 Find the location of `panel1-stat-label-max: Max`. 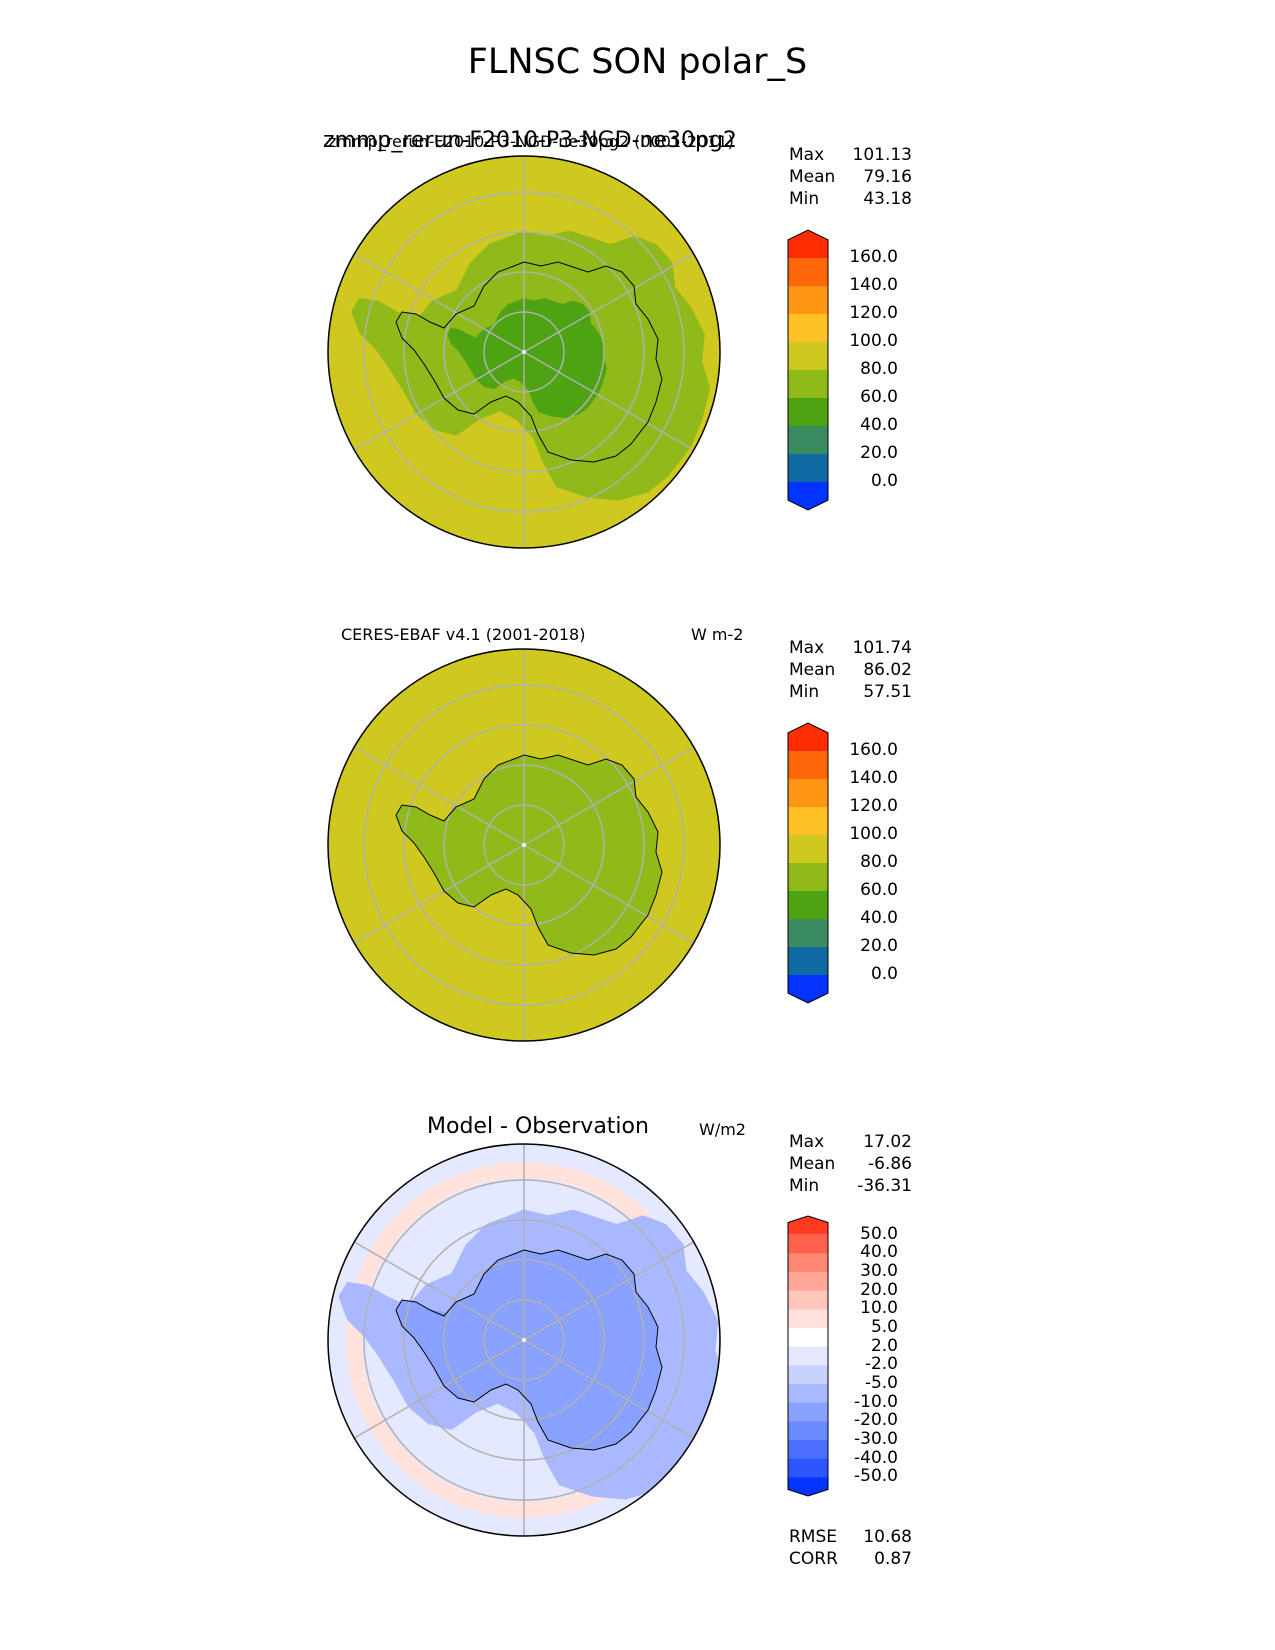

panel1-stat-label-max: Max is located at coordinates (807, 155).